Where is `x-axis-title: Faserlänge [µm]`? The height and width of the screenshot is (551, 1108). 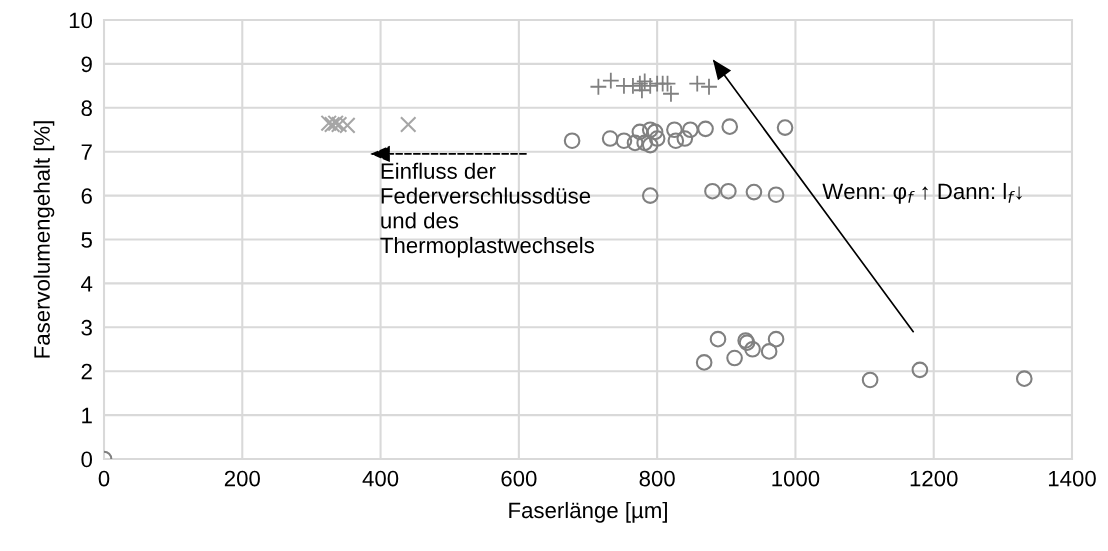 x-axis-title: Faserlänge [µm] is located at coordinates (588, 512).